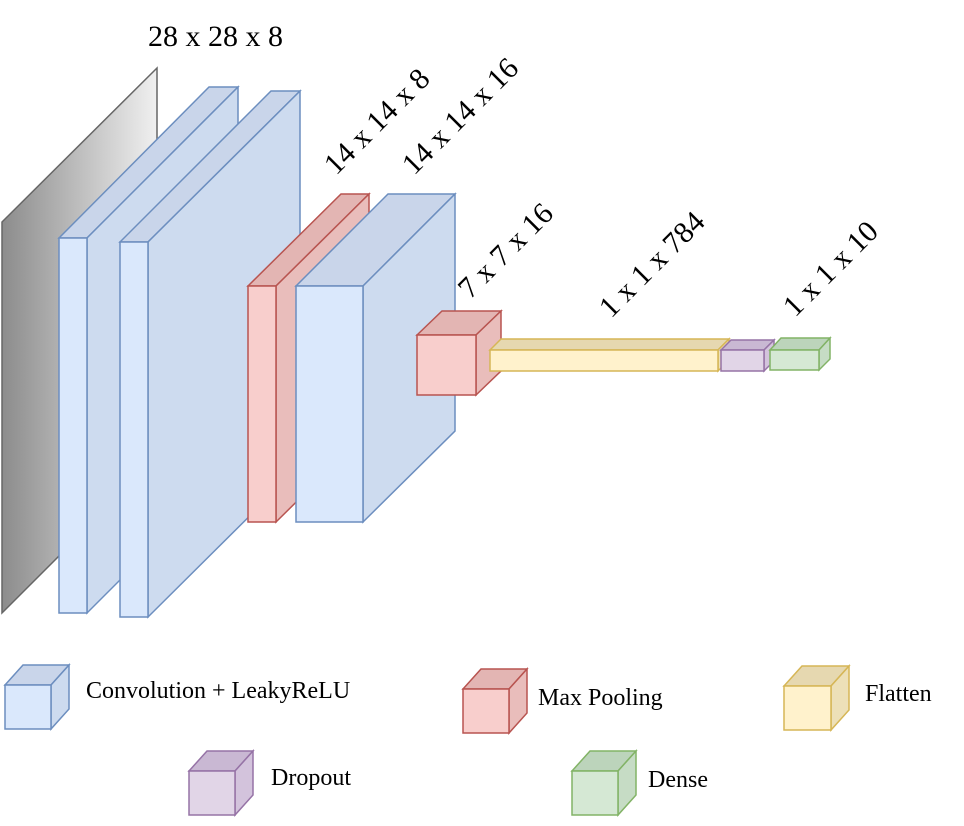  What do you see at coordinates (221, 783) in the screenshot?
I see `legend-dropout-swatch` at bounding box center [221, 783].